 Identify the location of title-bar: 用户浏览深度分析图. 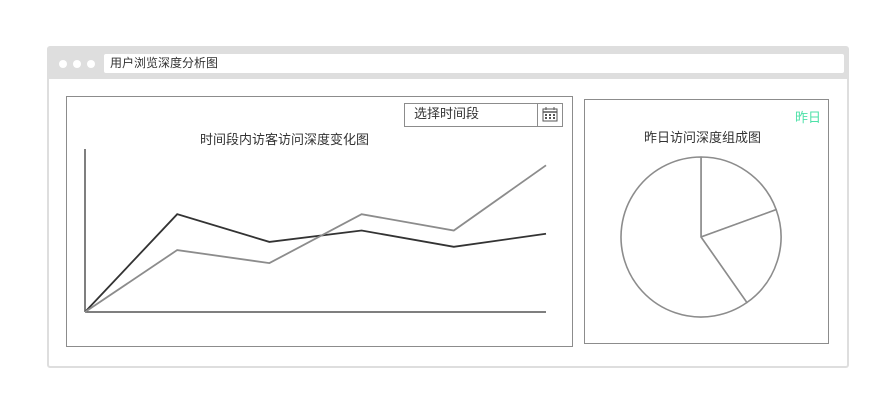
(448, 63).